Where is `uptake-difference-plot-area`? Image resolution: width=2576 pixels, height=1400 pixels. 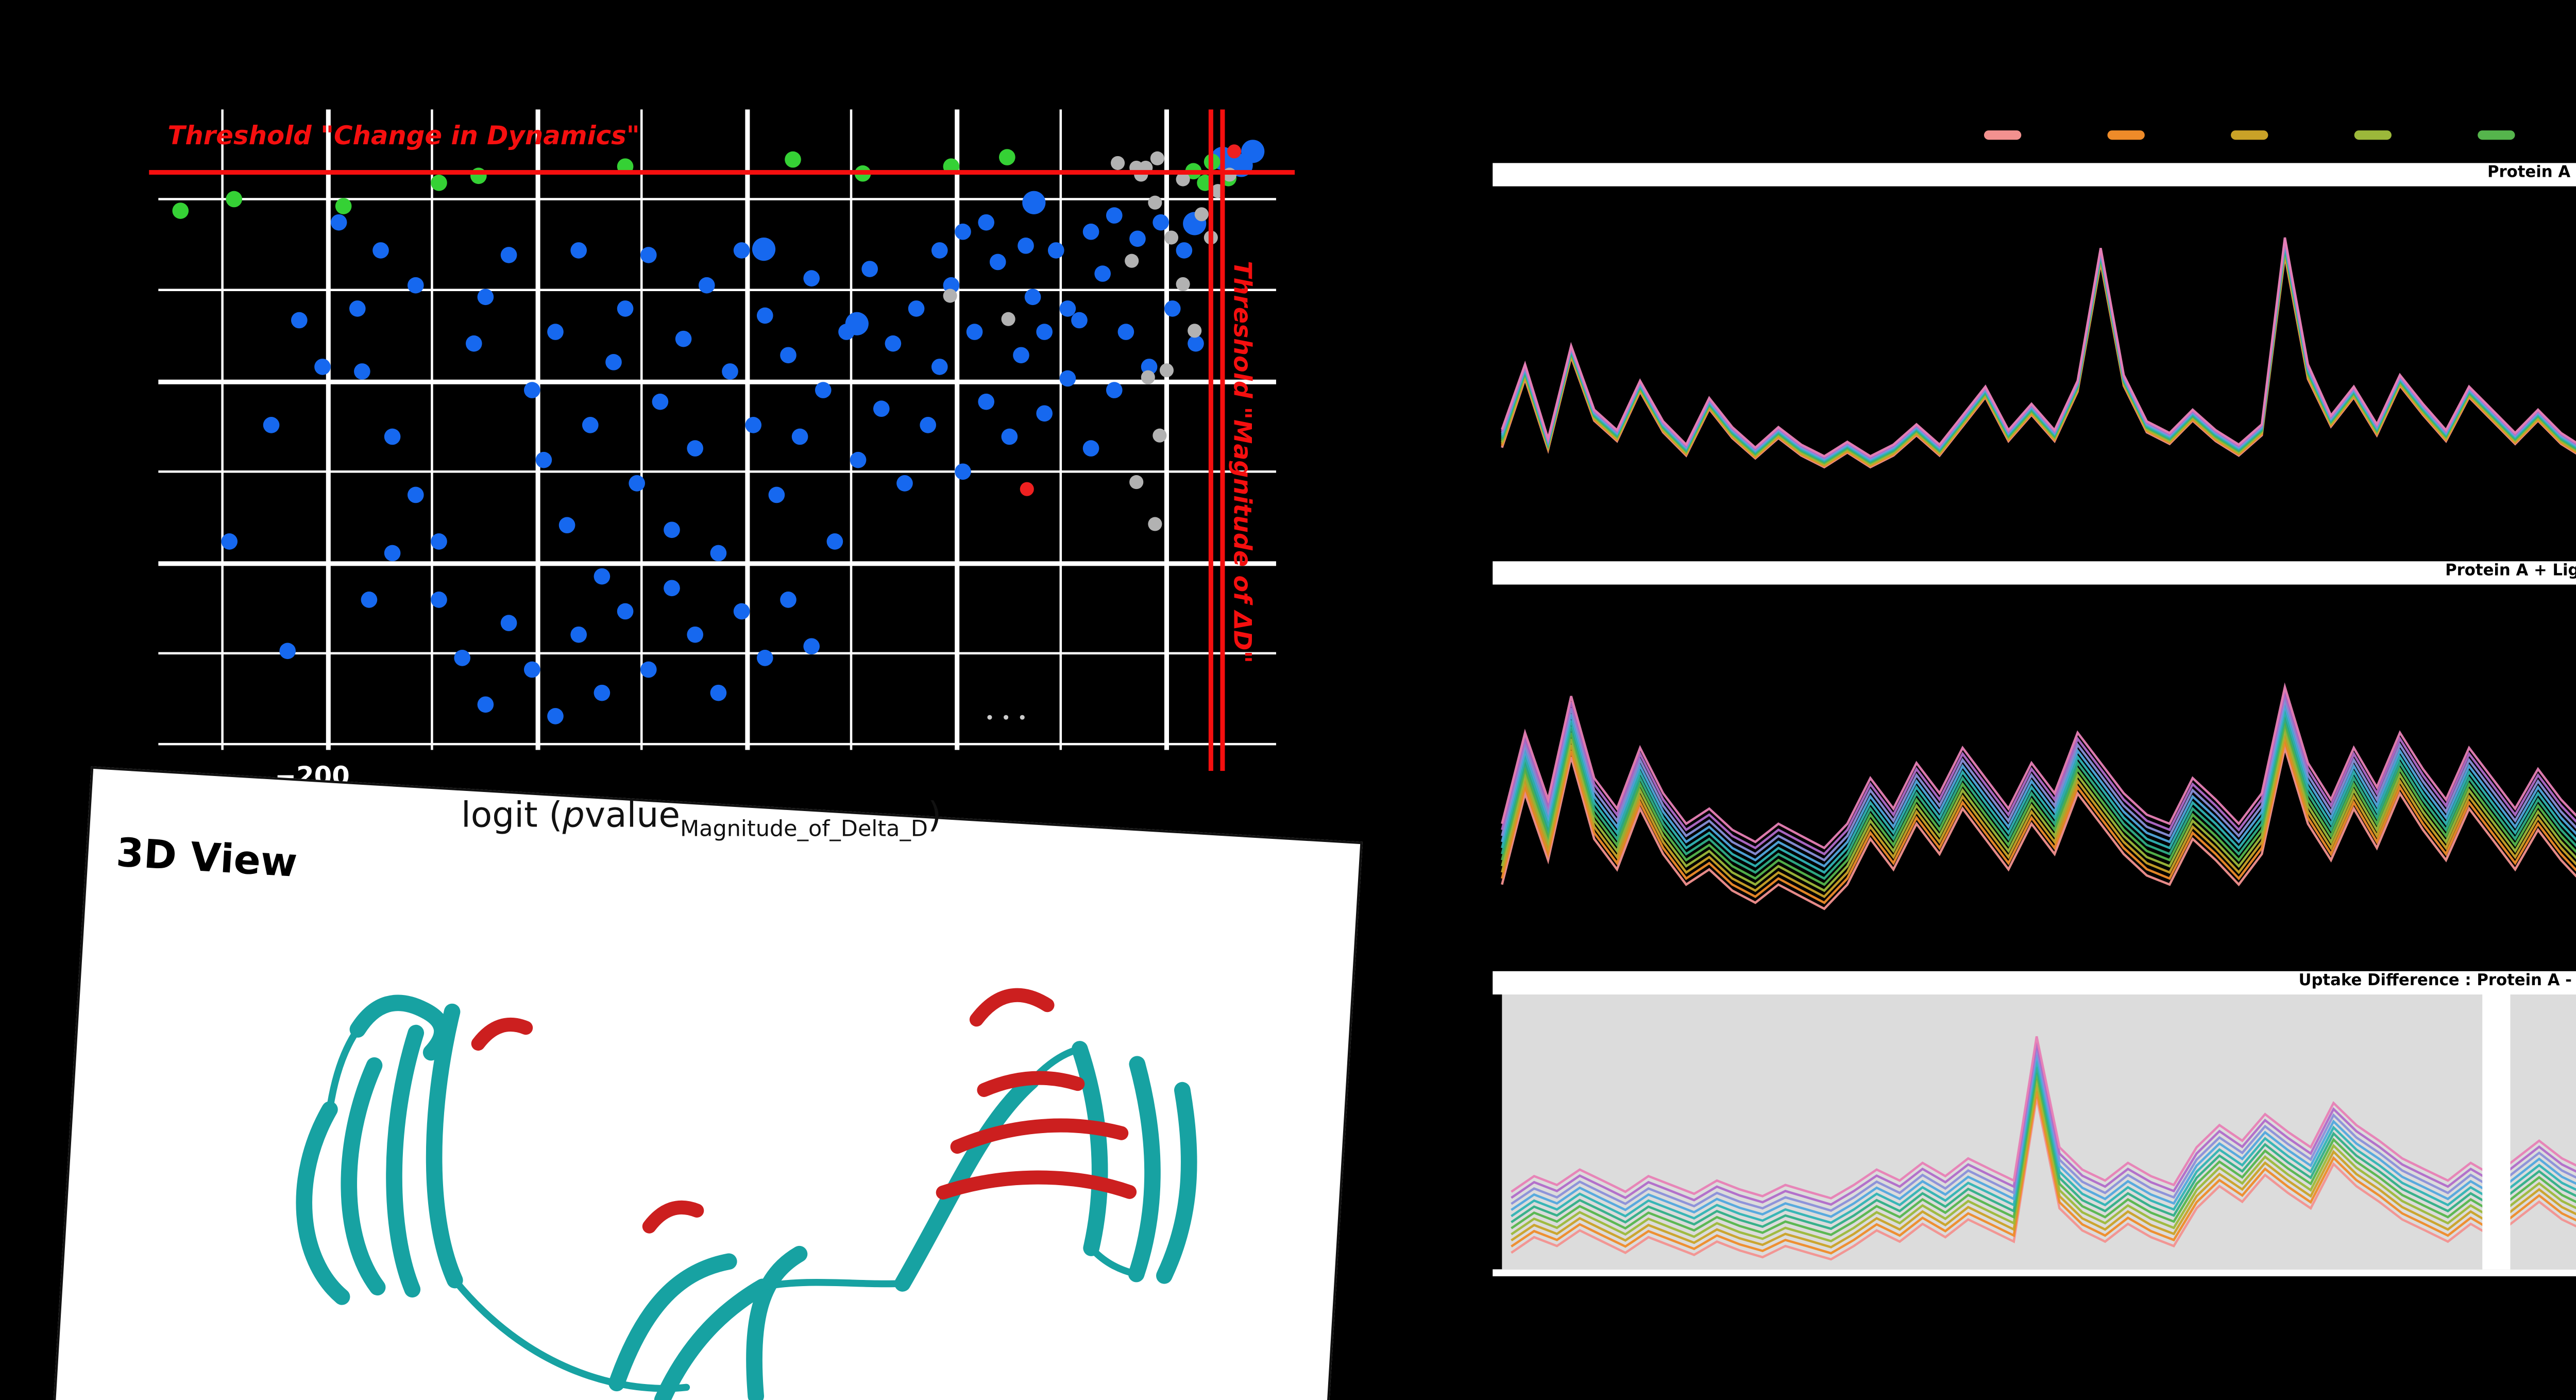
uptake-difference-plot-area is located at coordinates (2039, 1131).